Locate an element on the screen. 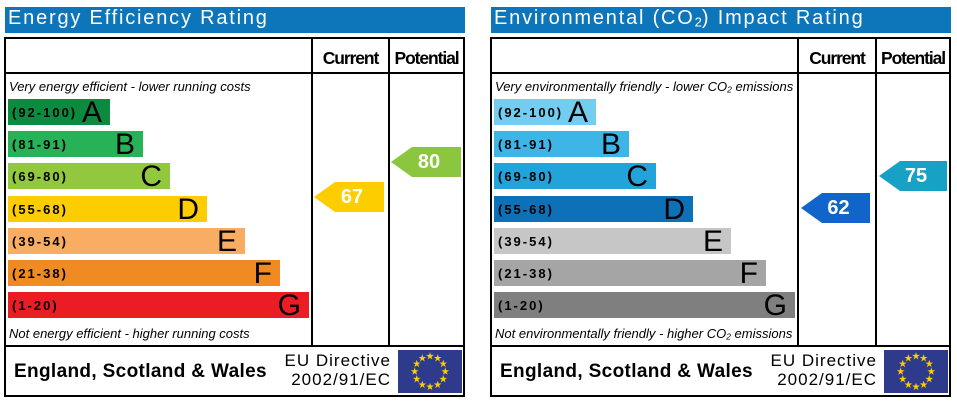 The image size is (957, 404). svg-text: 67 is located at coordinates (352, 197).